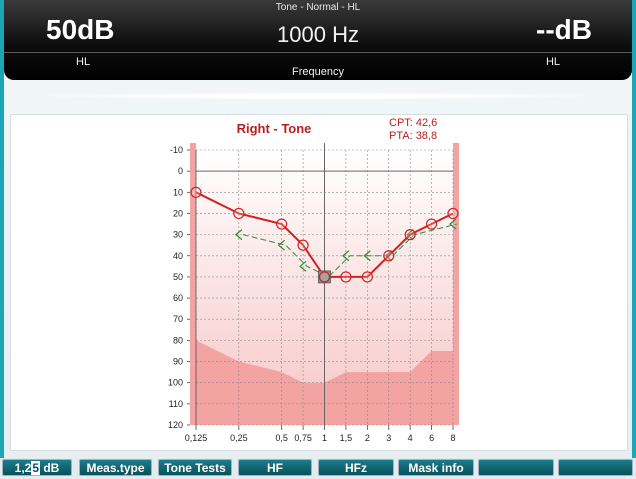 The image size is (636, 479). Describe the element at coordinates (23, 468) in the screenshot. I see `step-size-prefix: 1,2` at that location.